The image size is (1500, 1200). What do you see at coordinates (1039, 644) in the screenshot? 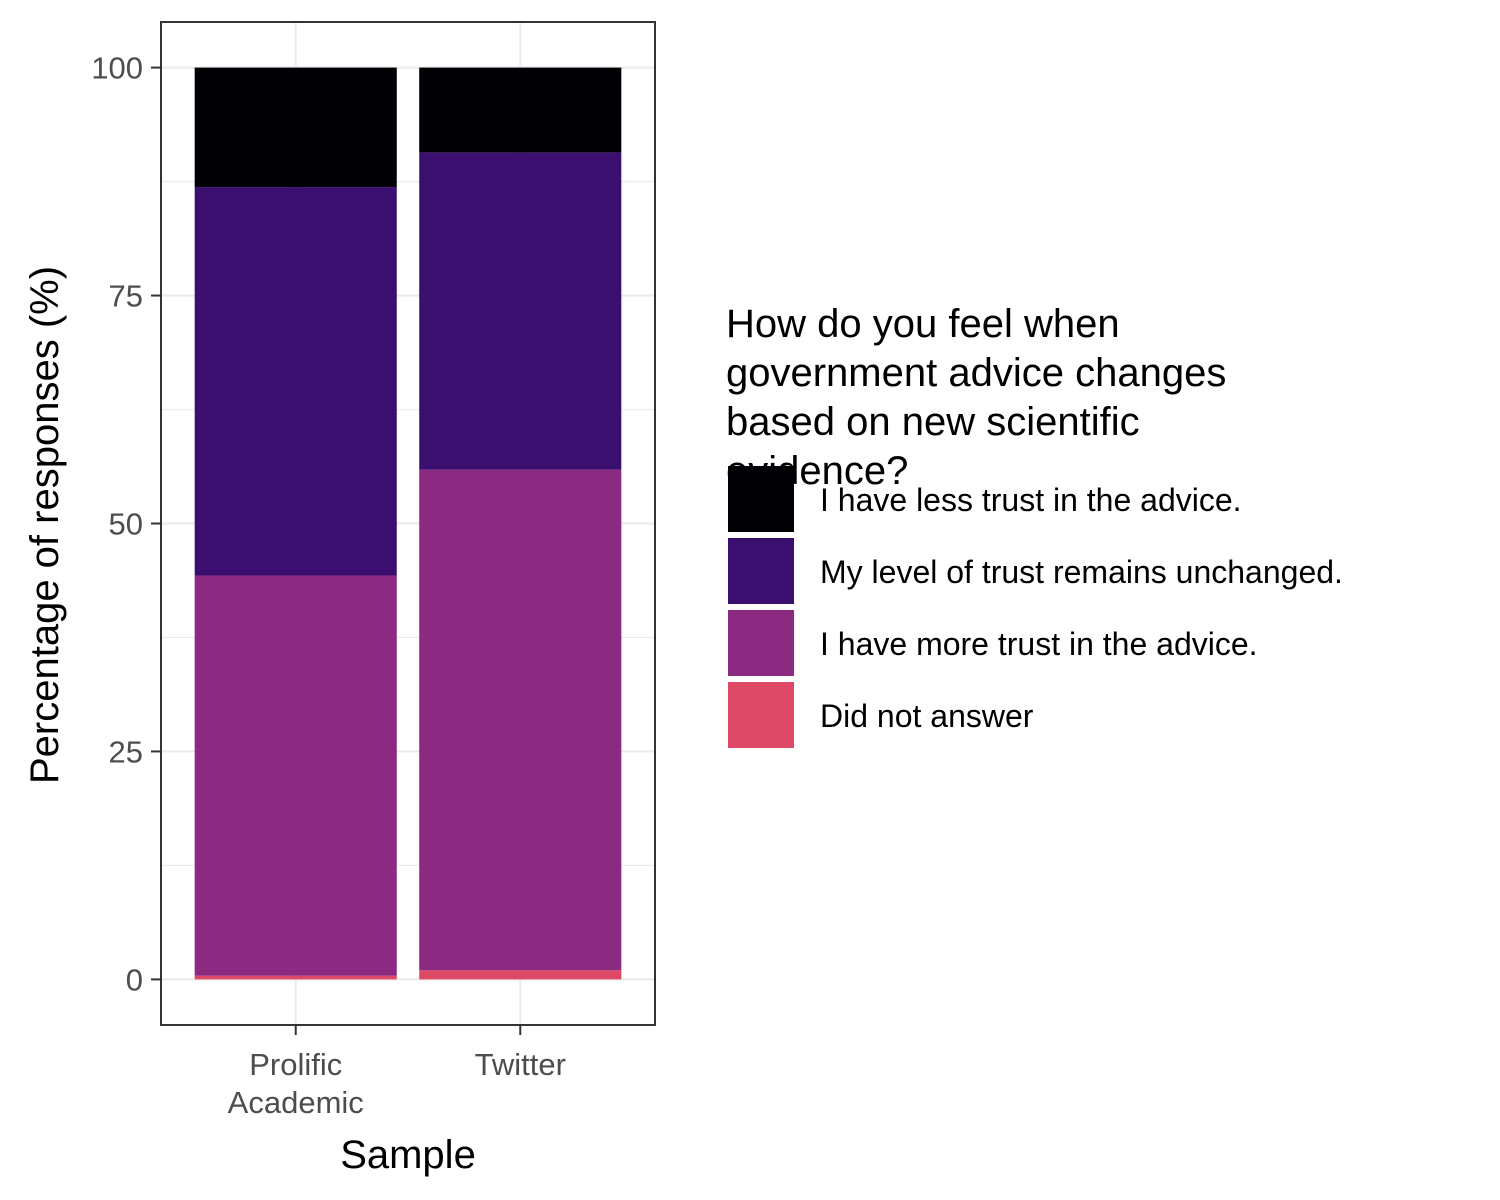
I see `legend-label: I have more trust in the advice.` at bounding box center [1039, 644].